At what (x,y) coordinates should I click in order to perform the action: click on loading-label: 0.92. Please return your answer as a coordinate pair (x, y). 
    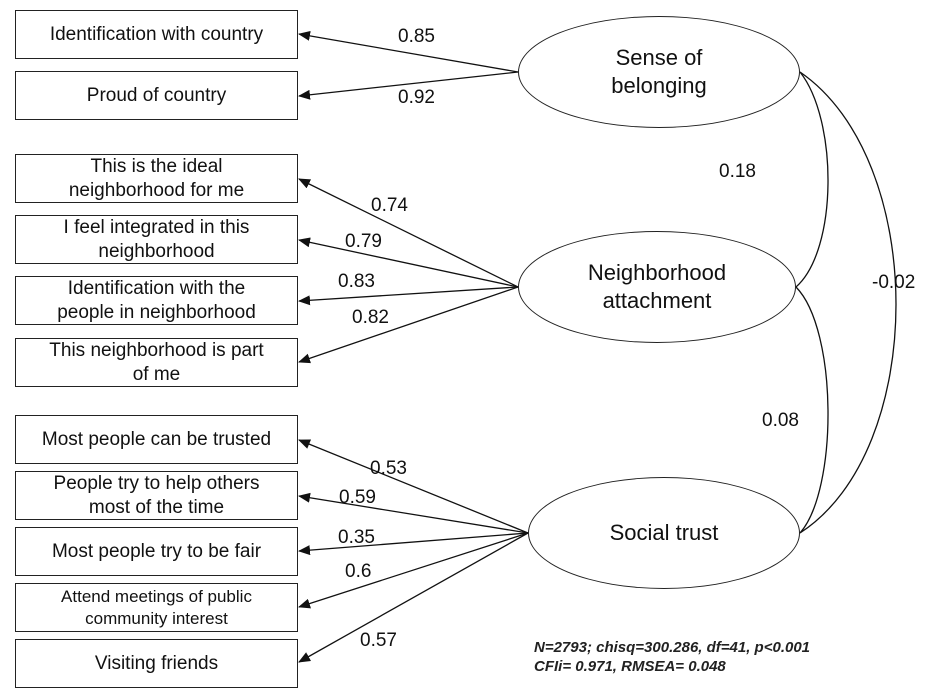
    Looking at the image, I should click on (416, 97).